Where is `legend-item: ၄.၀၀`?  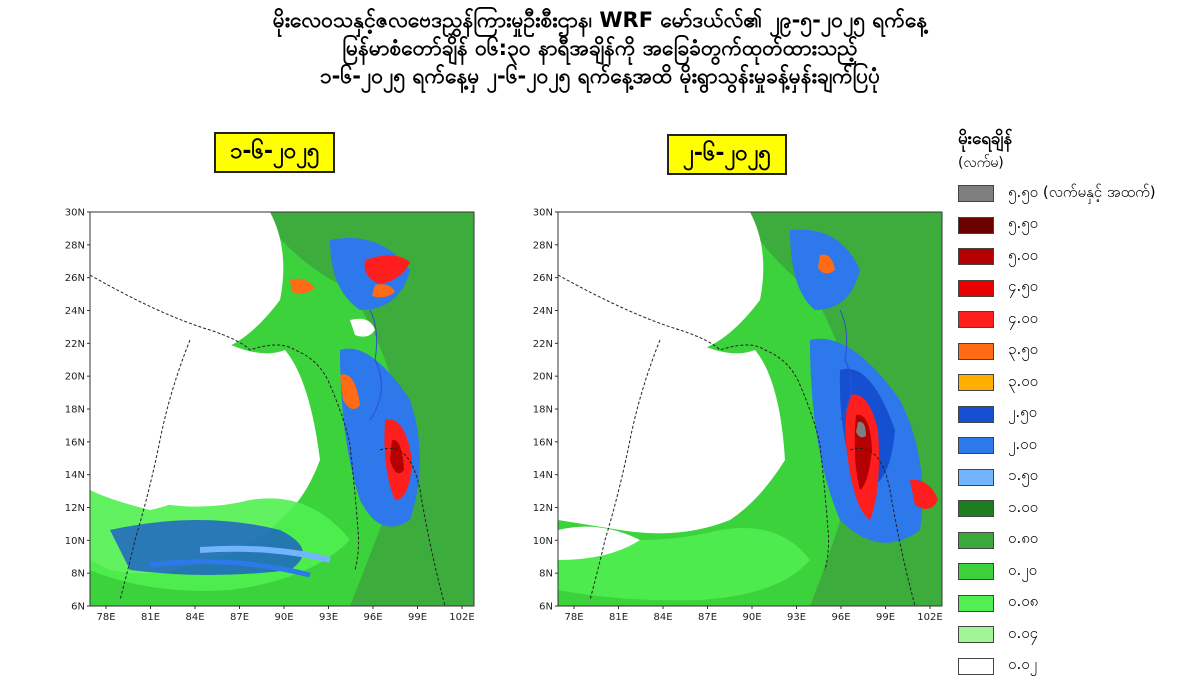
legend-item: ၄.၀၀ is located at coordinates (1078, 320).